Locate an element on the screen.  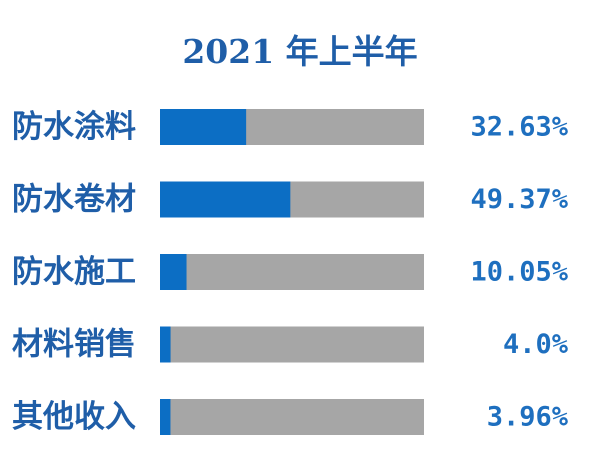
value-label: 3.96% is located at coordinates (528, 417).